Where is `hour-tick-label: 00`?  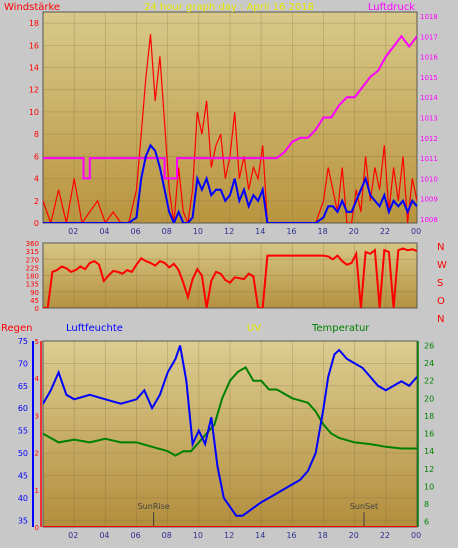 hour-tick-label: 00 is located at coordinates (416, 231).